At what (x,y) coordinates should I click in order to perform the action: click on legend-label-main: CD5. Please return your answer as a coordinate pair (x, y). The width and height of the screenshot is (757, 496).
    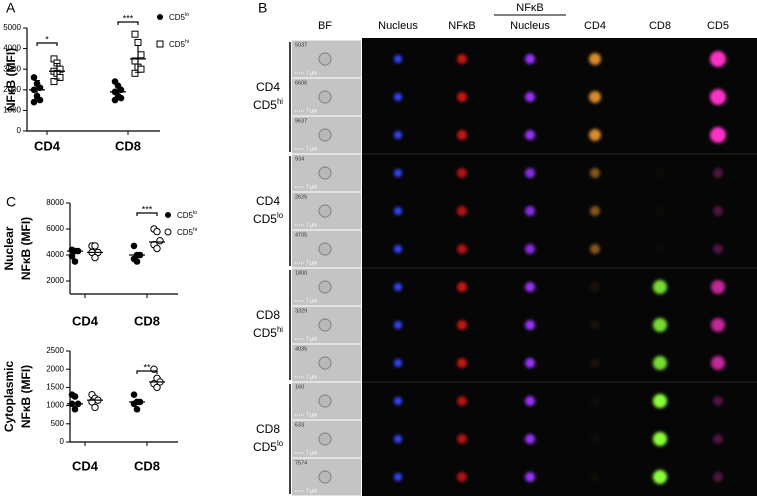
    Looking at the image, I should click on (177, 17).